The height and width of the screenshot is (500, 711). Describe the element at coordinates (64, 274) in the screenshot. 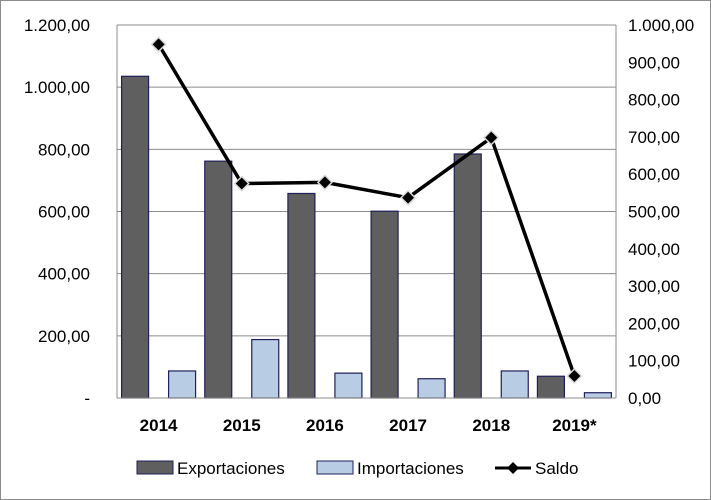

I see `left-tick-label: 400,00` at that location.